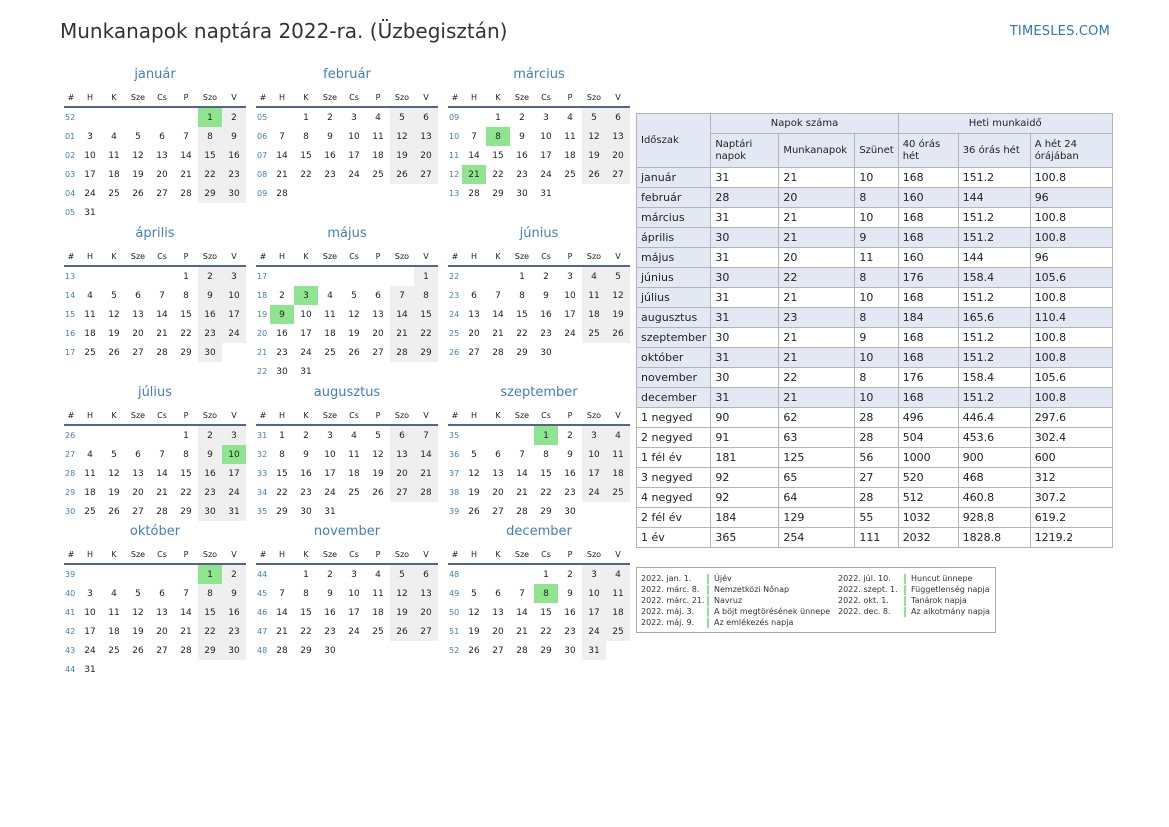 The height and width of the screenshot is (827, 1169). I want to click on stat-value: 446.4, so click(994, 417).